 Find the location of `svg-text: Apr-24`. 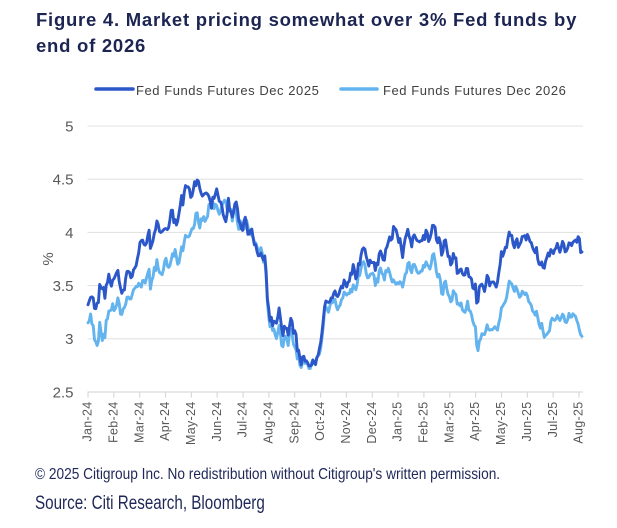

svg-text: Apr-24 is located at coordinates (165, 421).